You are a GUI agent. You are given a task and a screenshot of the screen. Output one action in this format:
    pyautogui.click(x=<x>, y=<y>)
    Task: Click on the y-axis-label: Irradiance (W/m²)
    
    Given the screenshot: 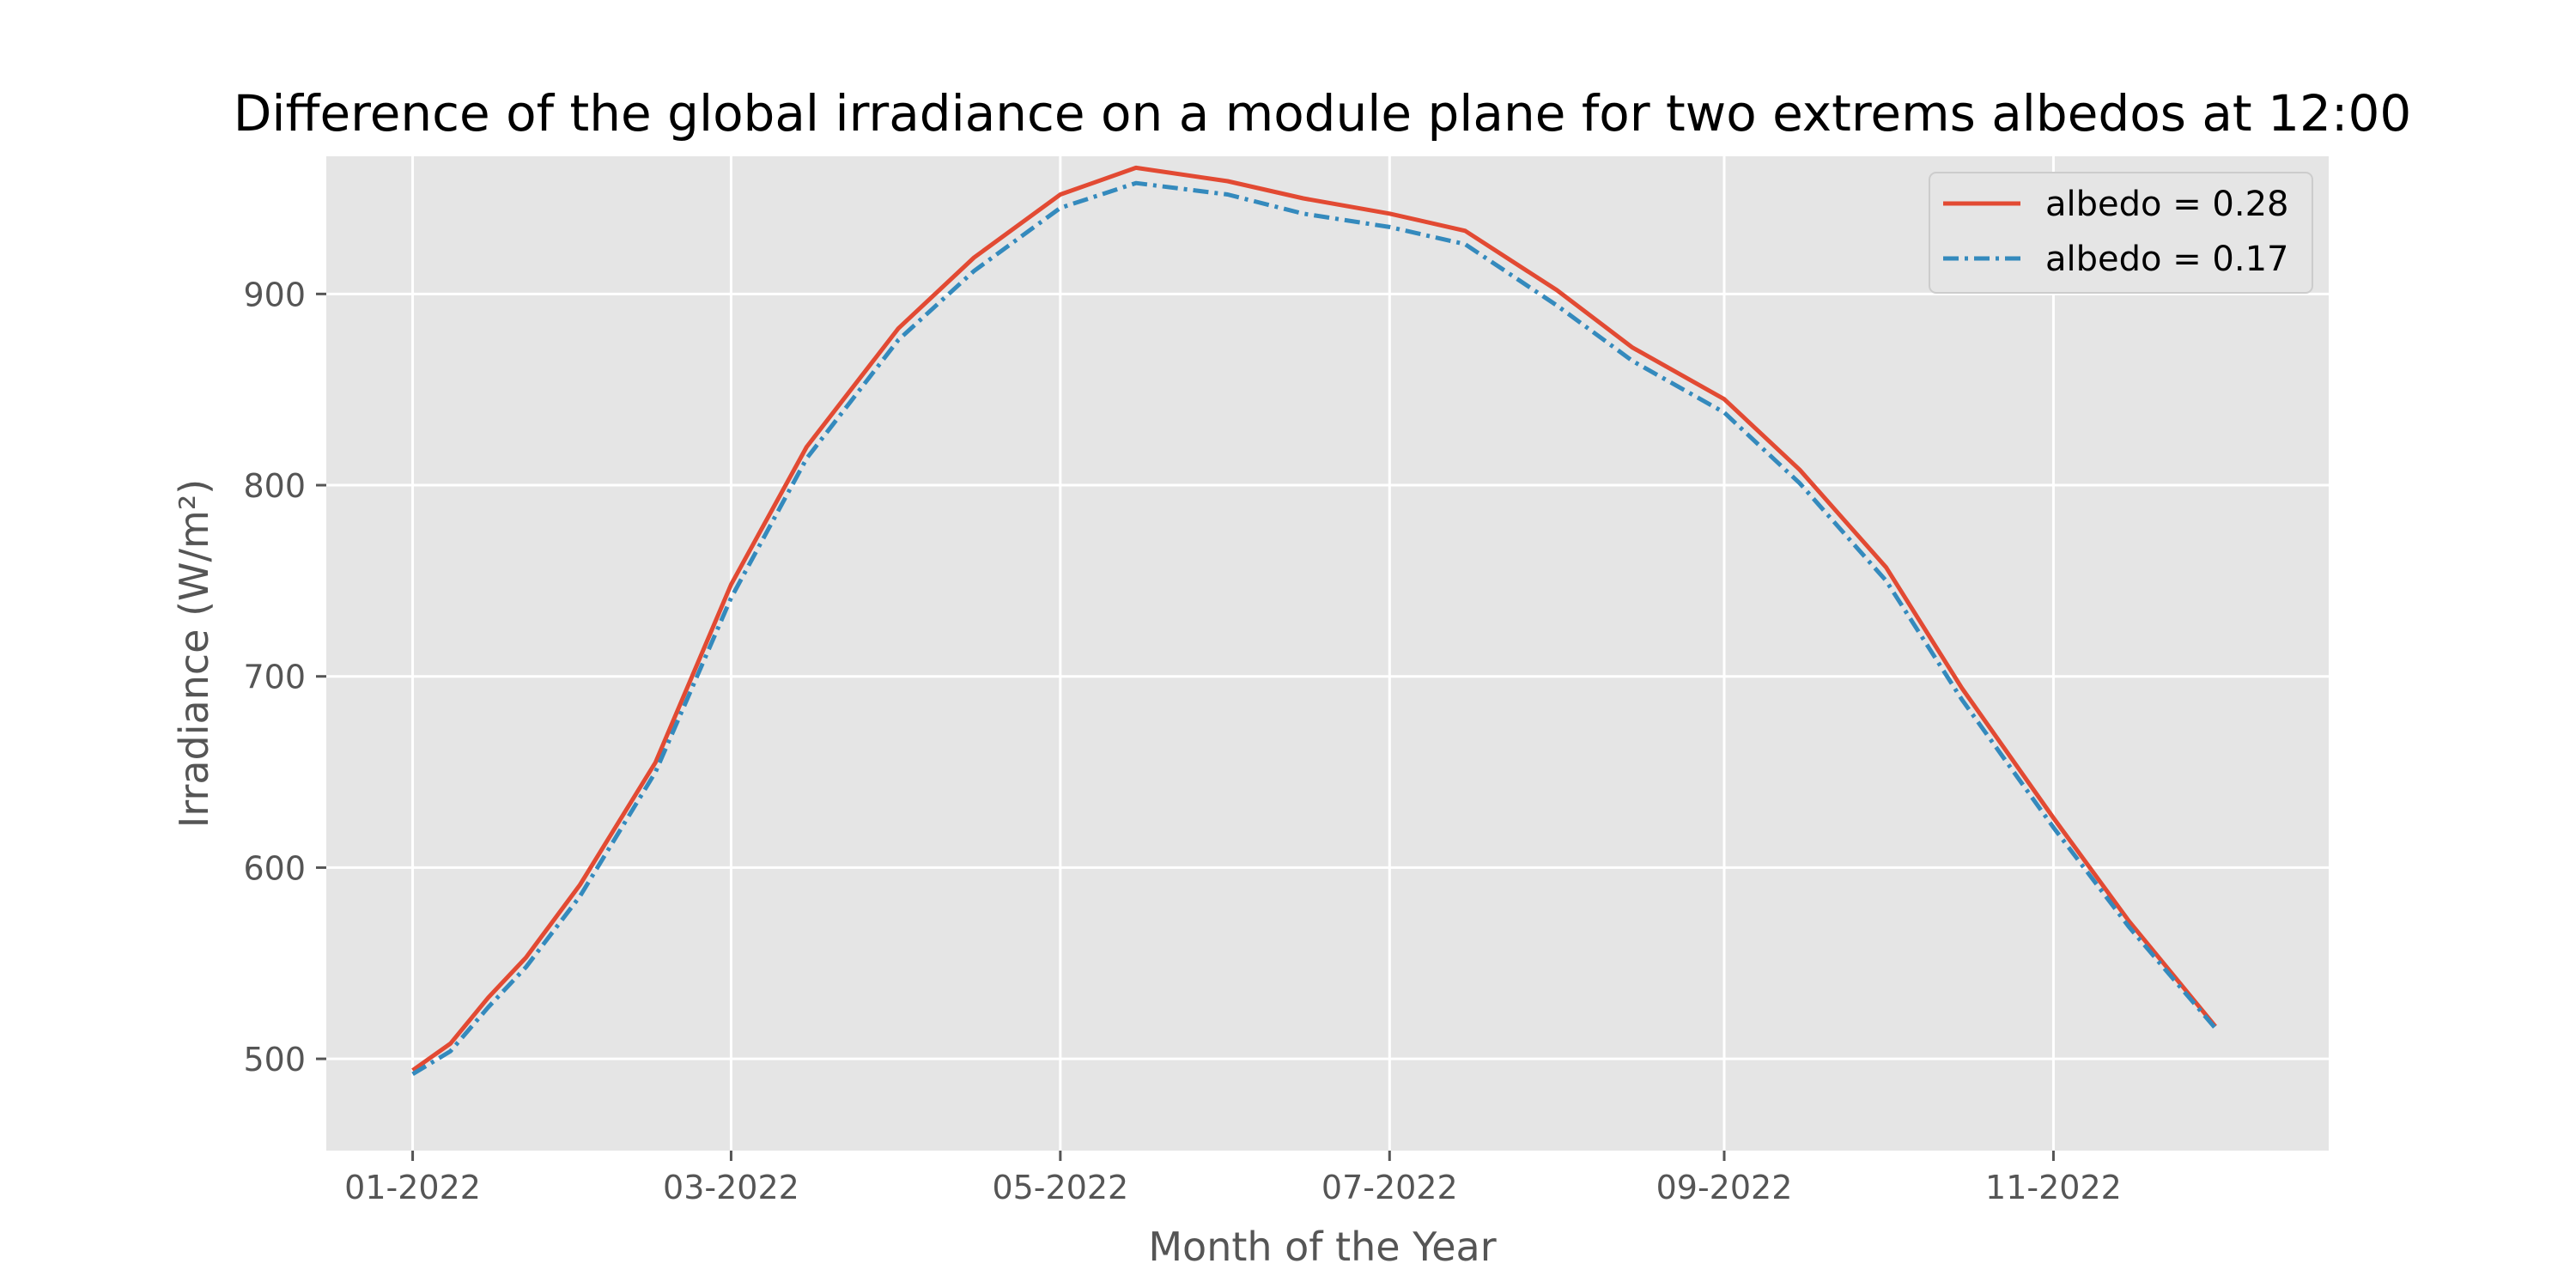 What is the action you would take?
    pyautogui.click(x=194, y=653)
    